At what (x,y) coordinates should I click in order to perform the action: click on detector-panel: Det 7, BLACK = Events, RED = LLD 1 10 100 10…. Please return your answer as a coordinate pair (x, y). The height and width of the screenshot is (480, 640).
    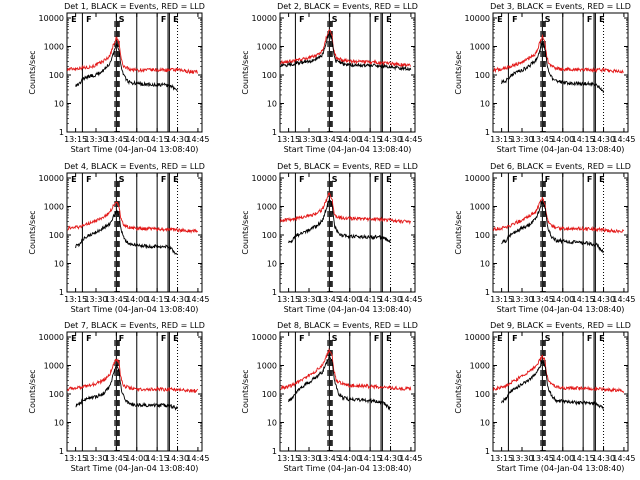
    Looking at the image, I should click on (118, 397).